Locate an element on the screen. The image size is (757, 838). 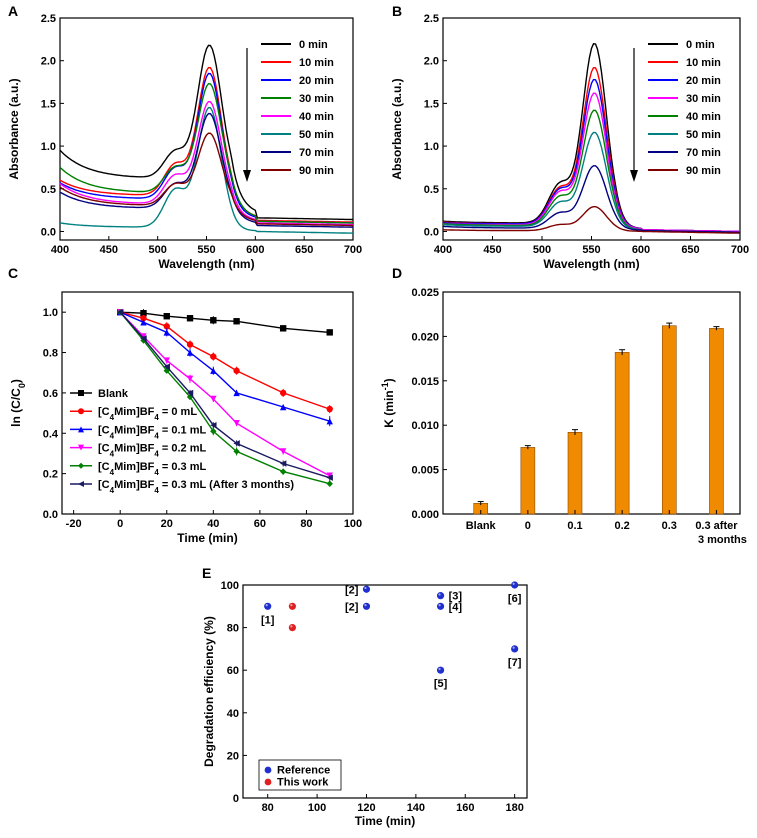
x-tick-label: 400 is located at coordinates (60, 250).